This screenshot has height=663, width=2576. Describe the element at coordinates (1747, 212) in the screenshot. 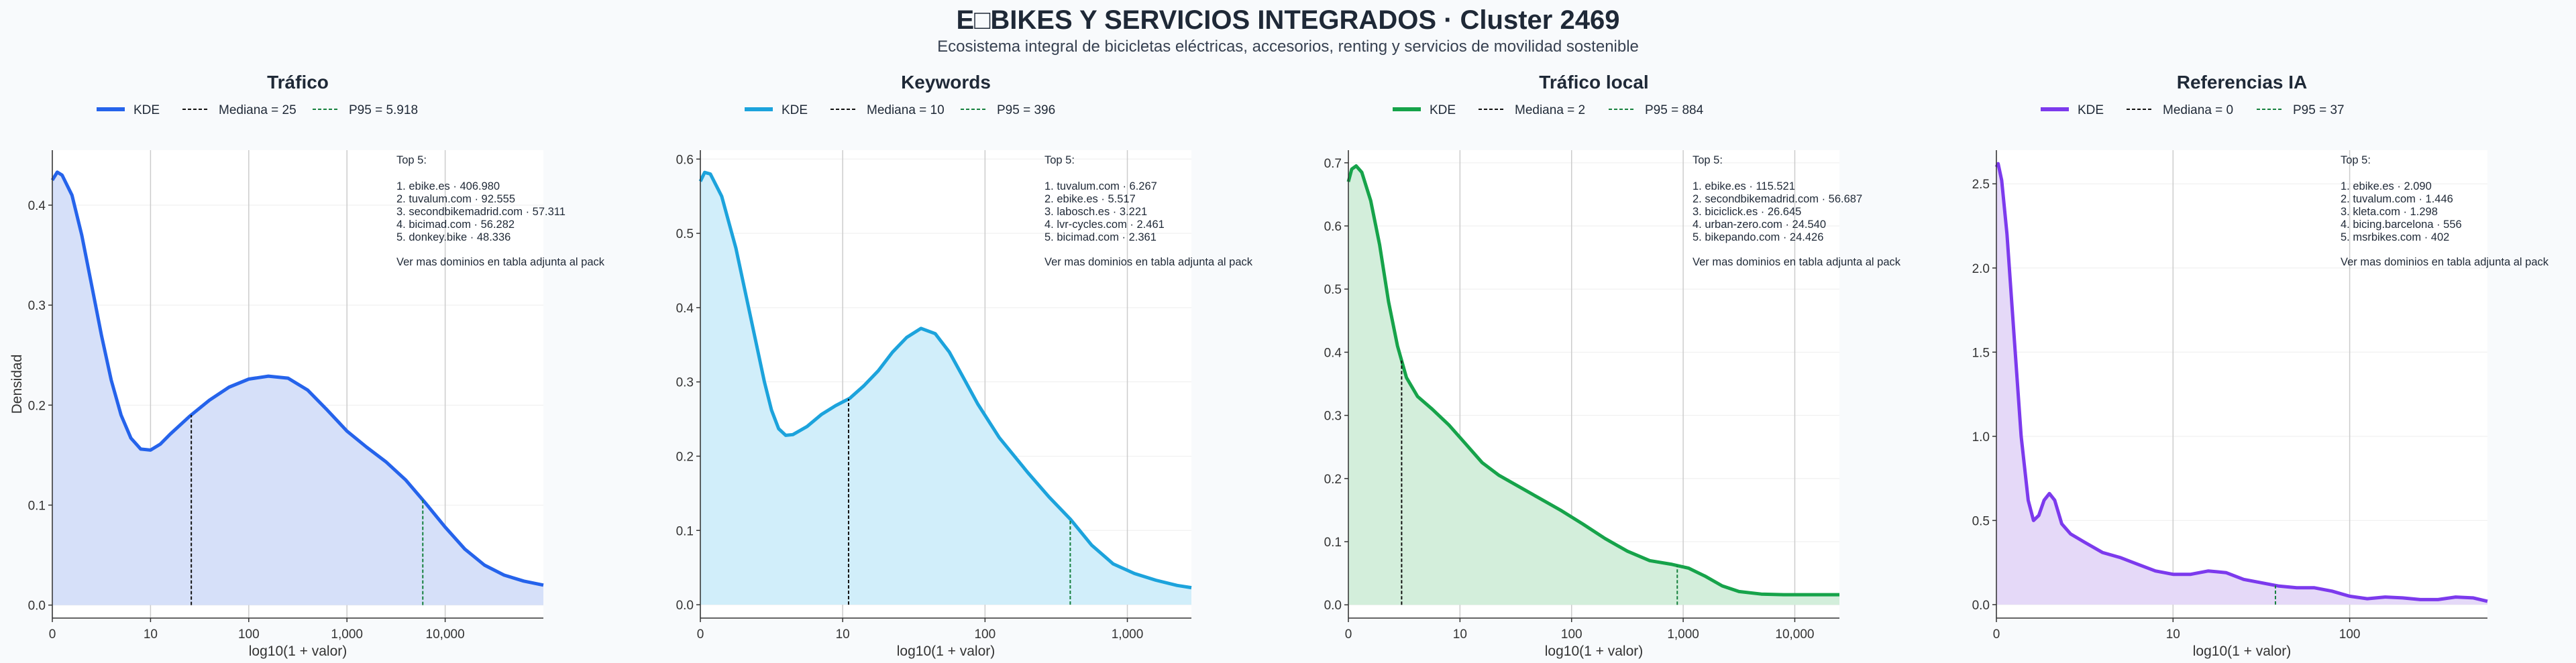

I see `top5-item: 3. biciclick.es · 26.645` at that location.